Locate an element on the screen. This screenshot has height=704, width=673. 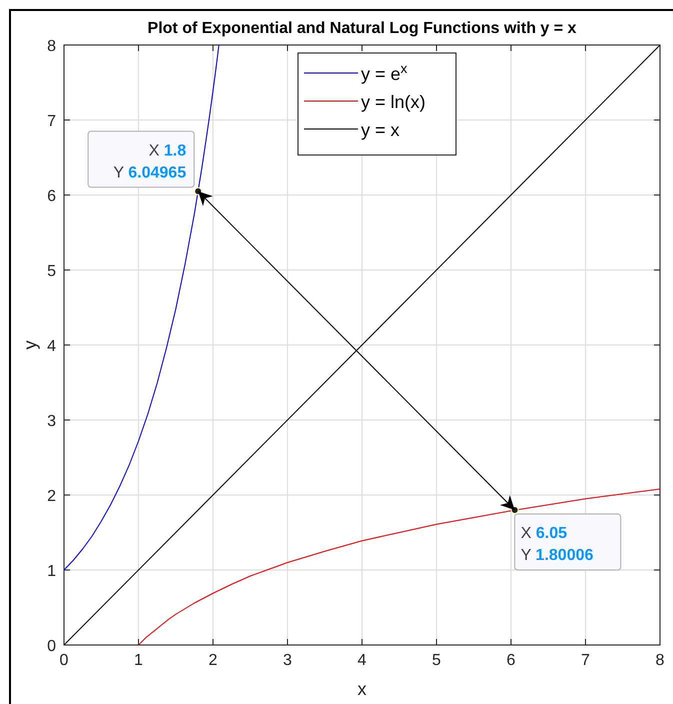
chart-title: Plot of Exponential and Natural Log Functions with y = x is located at coordinates (362, 28).